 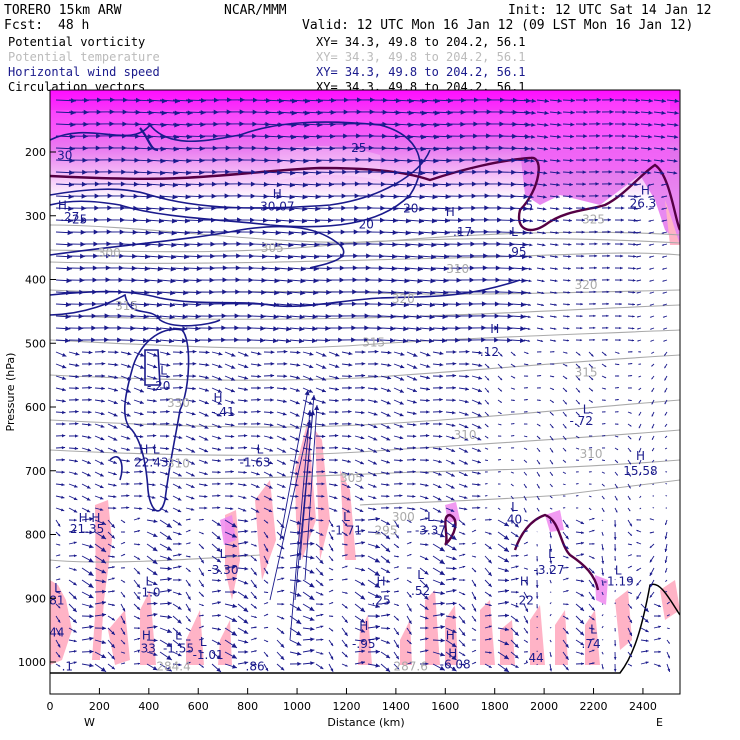 I want to click on hl-label: -1.19, so click(x=618, y=582).